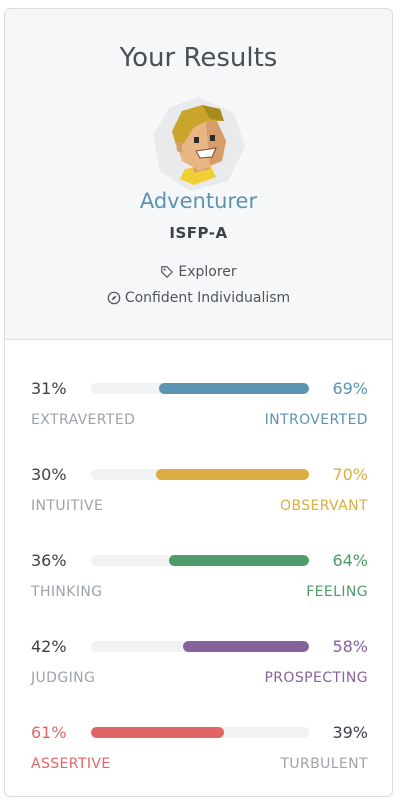 The height and width of the screenshot is (801, 400). What do you see at coordinates (199, 753) in the screenshot?
I see `trait-identity: 61% 39% ASSERTIVE TURBULENT` at bounding box center [199, 753].